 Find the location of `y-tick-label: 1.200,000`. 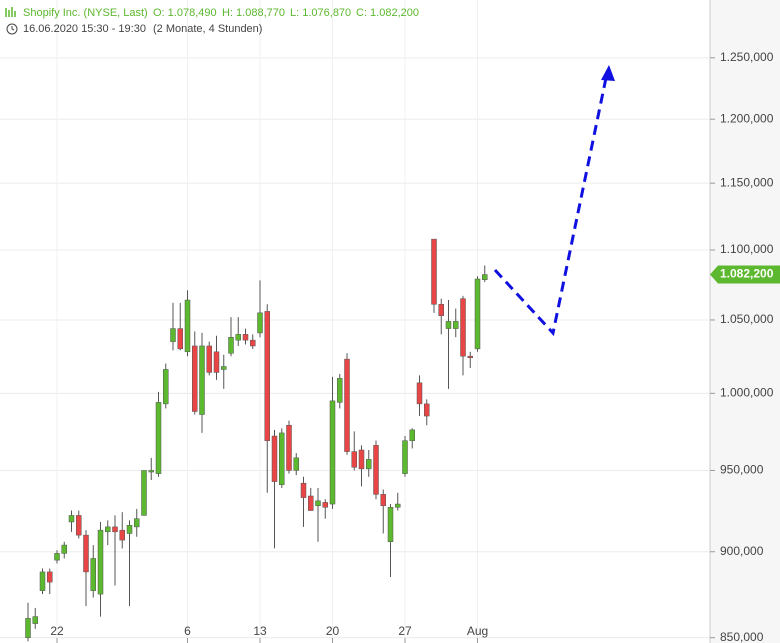

y-tick-label: 1.200,000 is located at coordinates (747, 118).